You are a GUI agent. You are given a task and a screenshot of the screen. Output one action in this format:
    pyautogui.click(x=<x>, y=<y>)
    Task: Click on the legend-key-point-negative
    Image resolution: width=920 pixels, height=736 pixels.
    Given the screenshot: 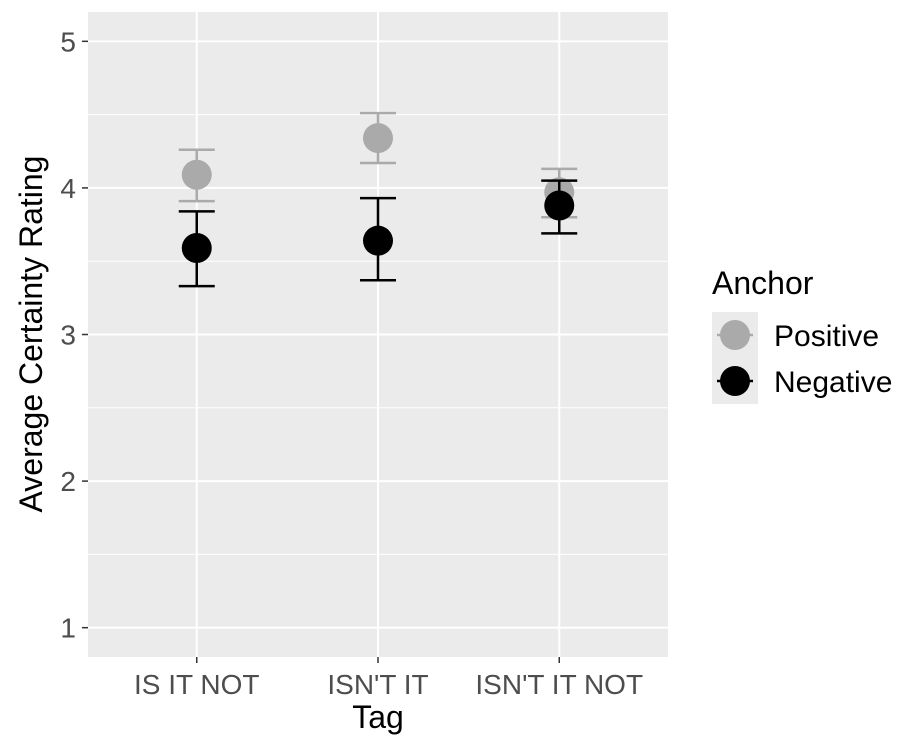 What is the action you would take?
    pyautogui.click(x=735, y=381)
    